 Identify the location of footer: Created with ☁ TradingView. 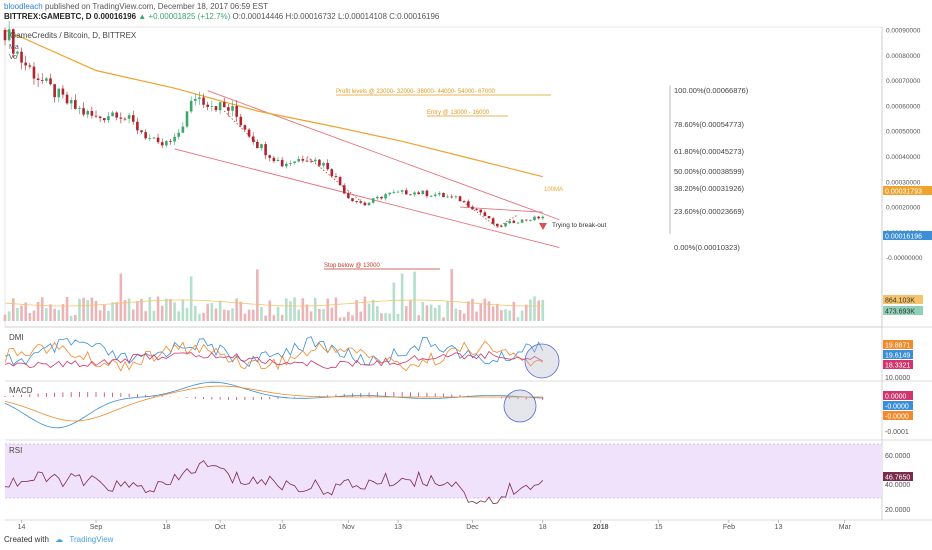
(58, 539).